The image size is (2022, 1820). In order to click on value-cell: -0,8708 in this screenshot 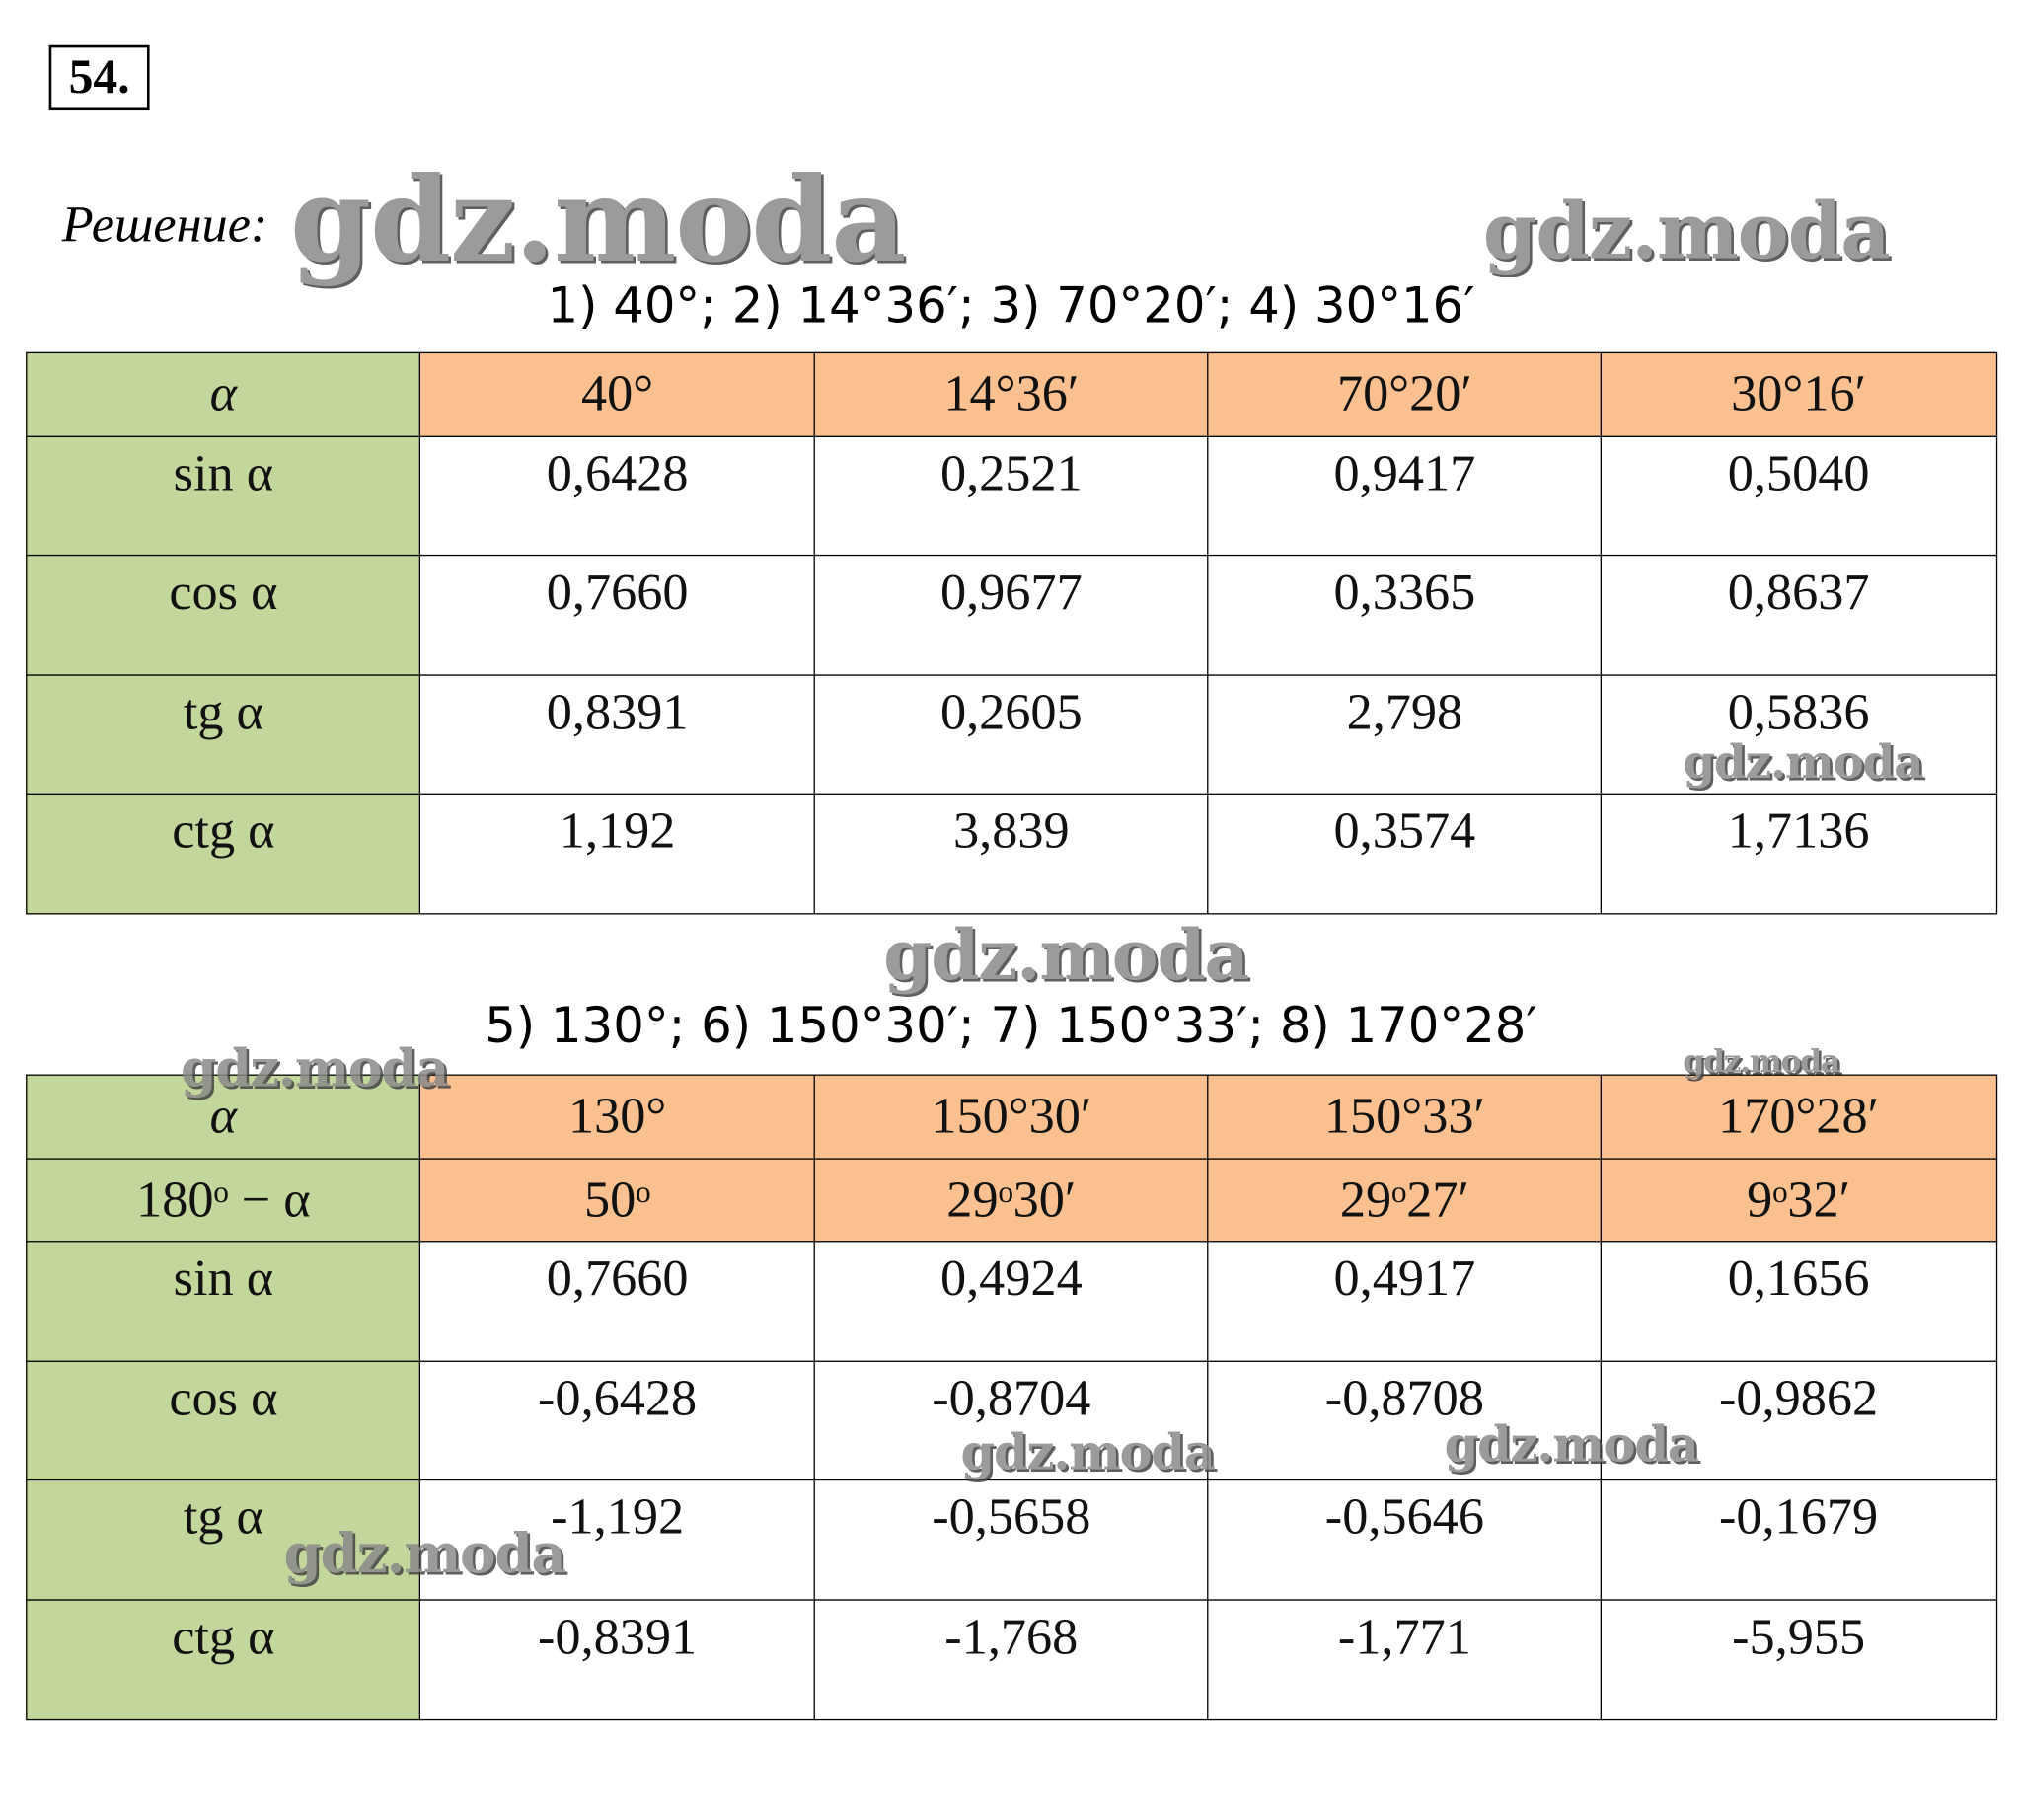, I will do `click(1405, 1420)`.